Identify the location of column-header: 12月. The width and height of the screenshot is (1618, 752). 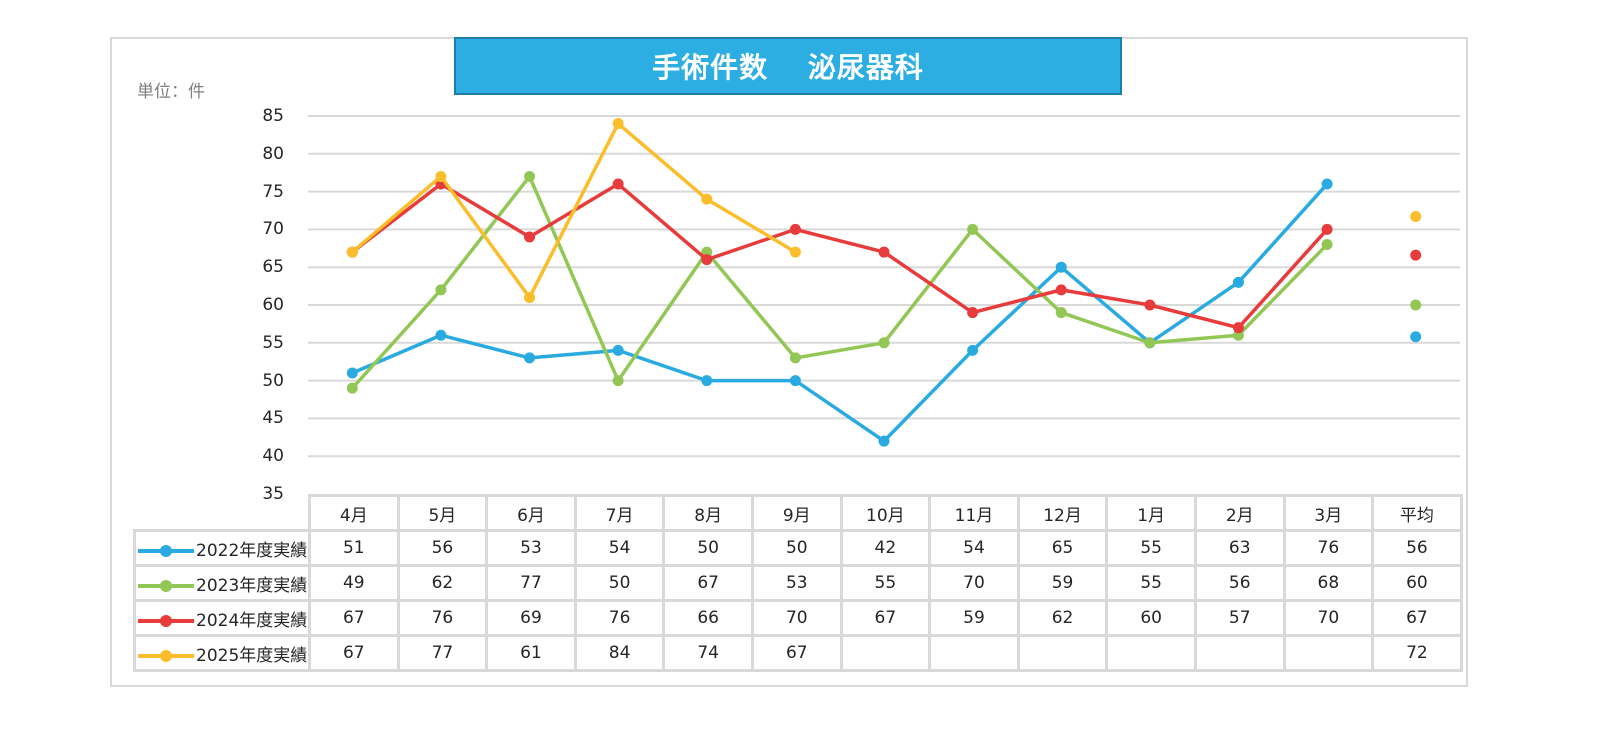
(1062, 513).